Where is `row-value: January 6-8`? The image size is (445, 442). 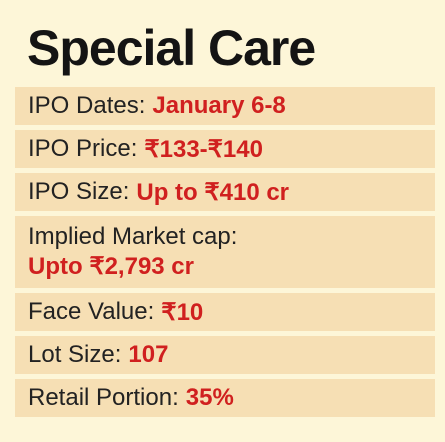
row-value: January 6-8 is located at coordinates (219, 105).